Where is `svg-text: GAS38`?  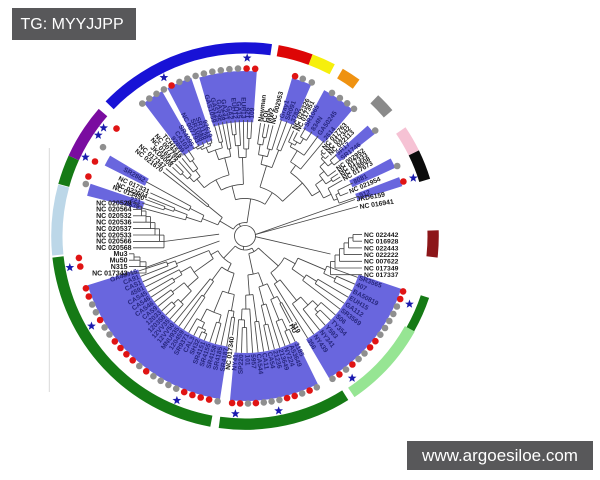 svg-text: GAS38 is located at coordinates (219, 110).